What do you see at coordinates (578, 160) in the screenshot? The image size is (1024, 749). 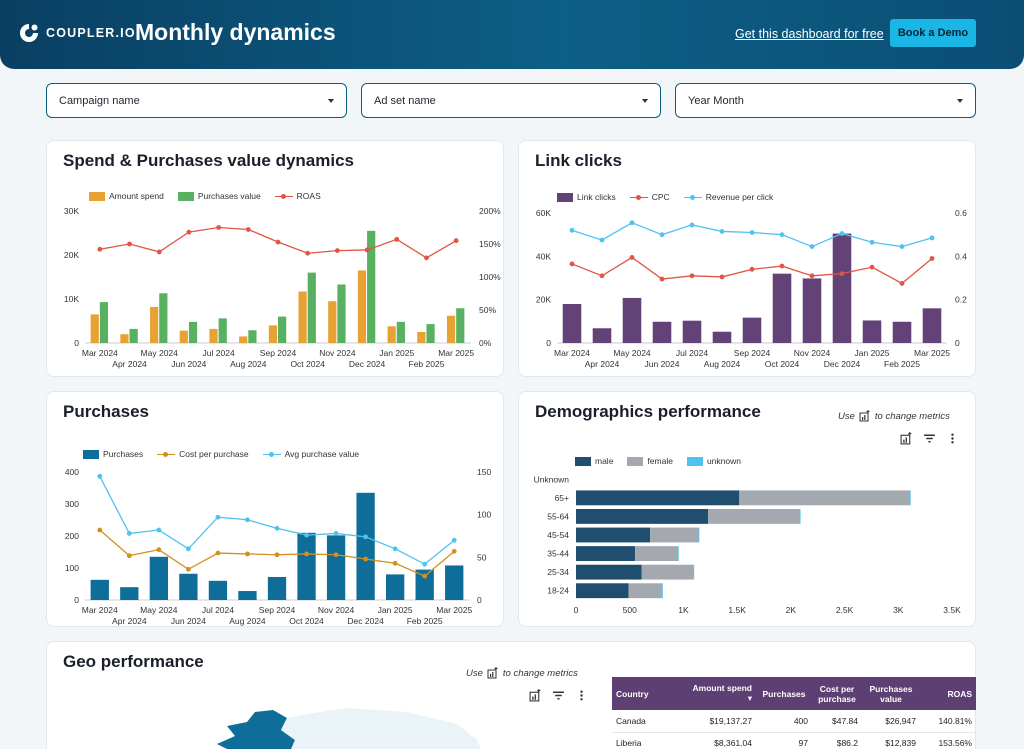 I see `card-title: Link clicks` at bounding box center [578, 160].